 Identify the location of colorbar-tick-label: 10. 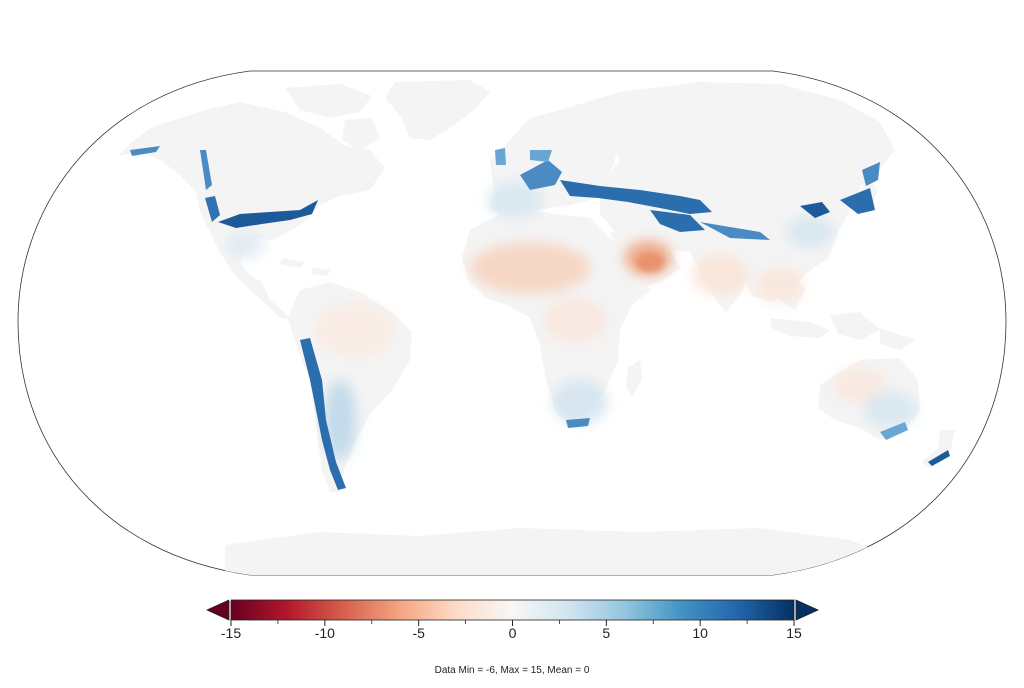
(700, 633).